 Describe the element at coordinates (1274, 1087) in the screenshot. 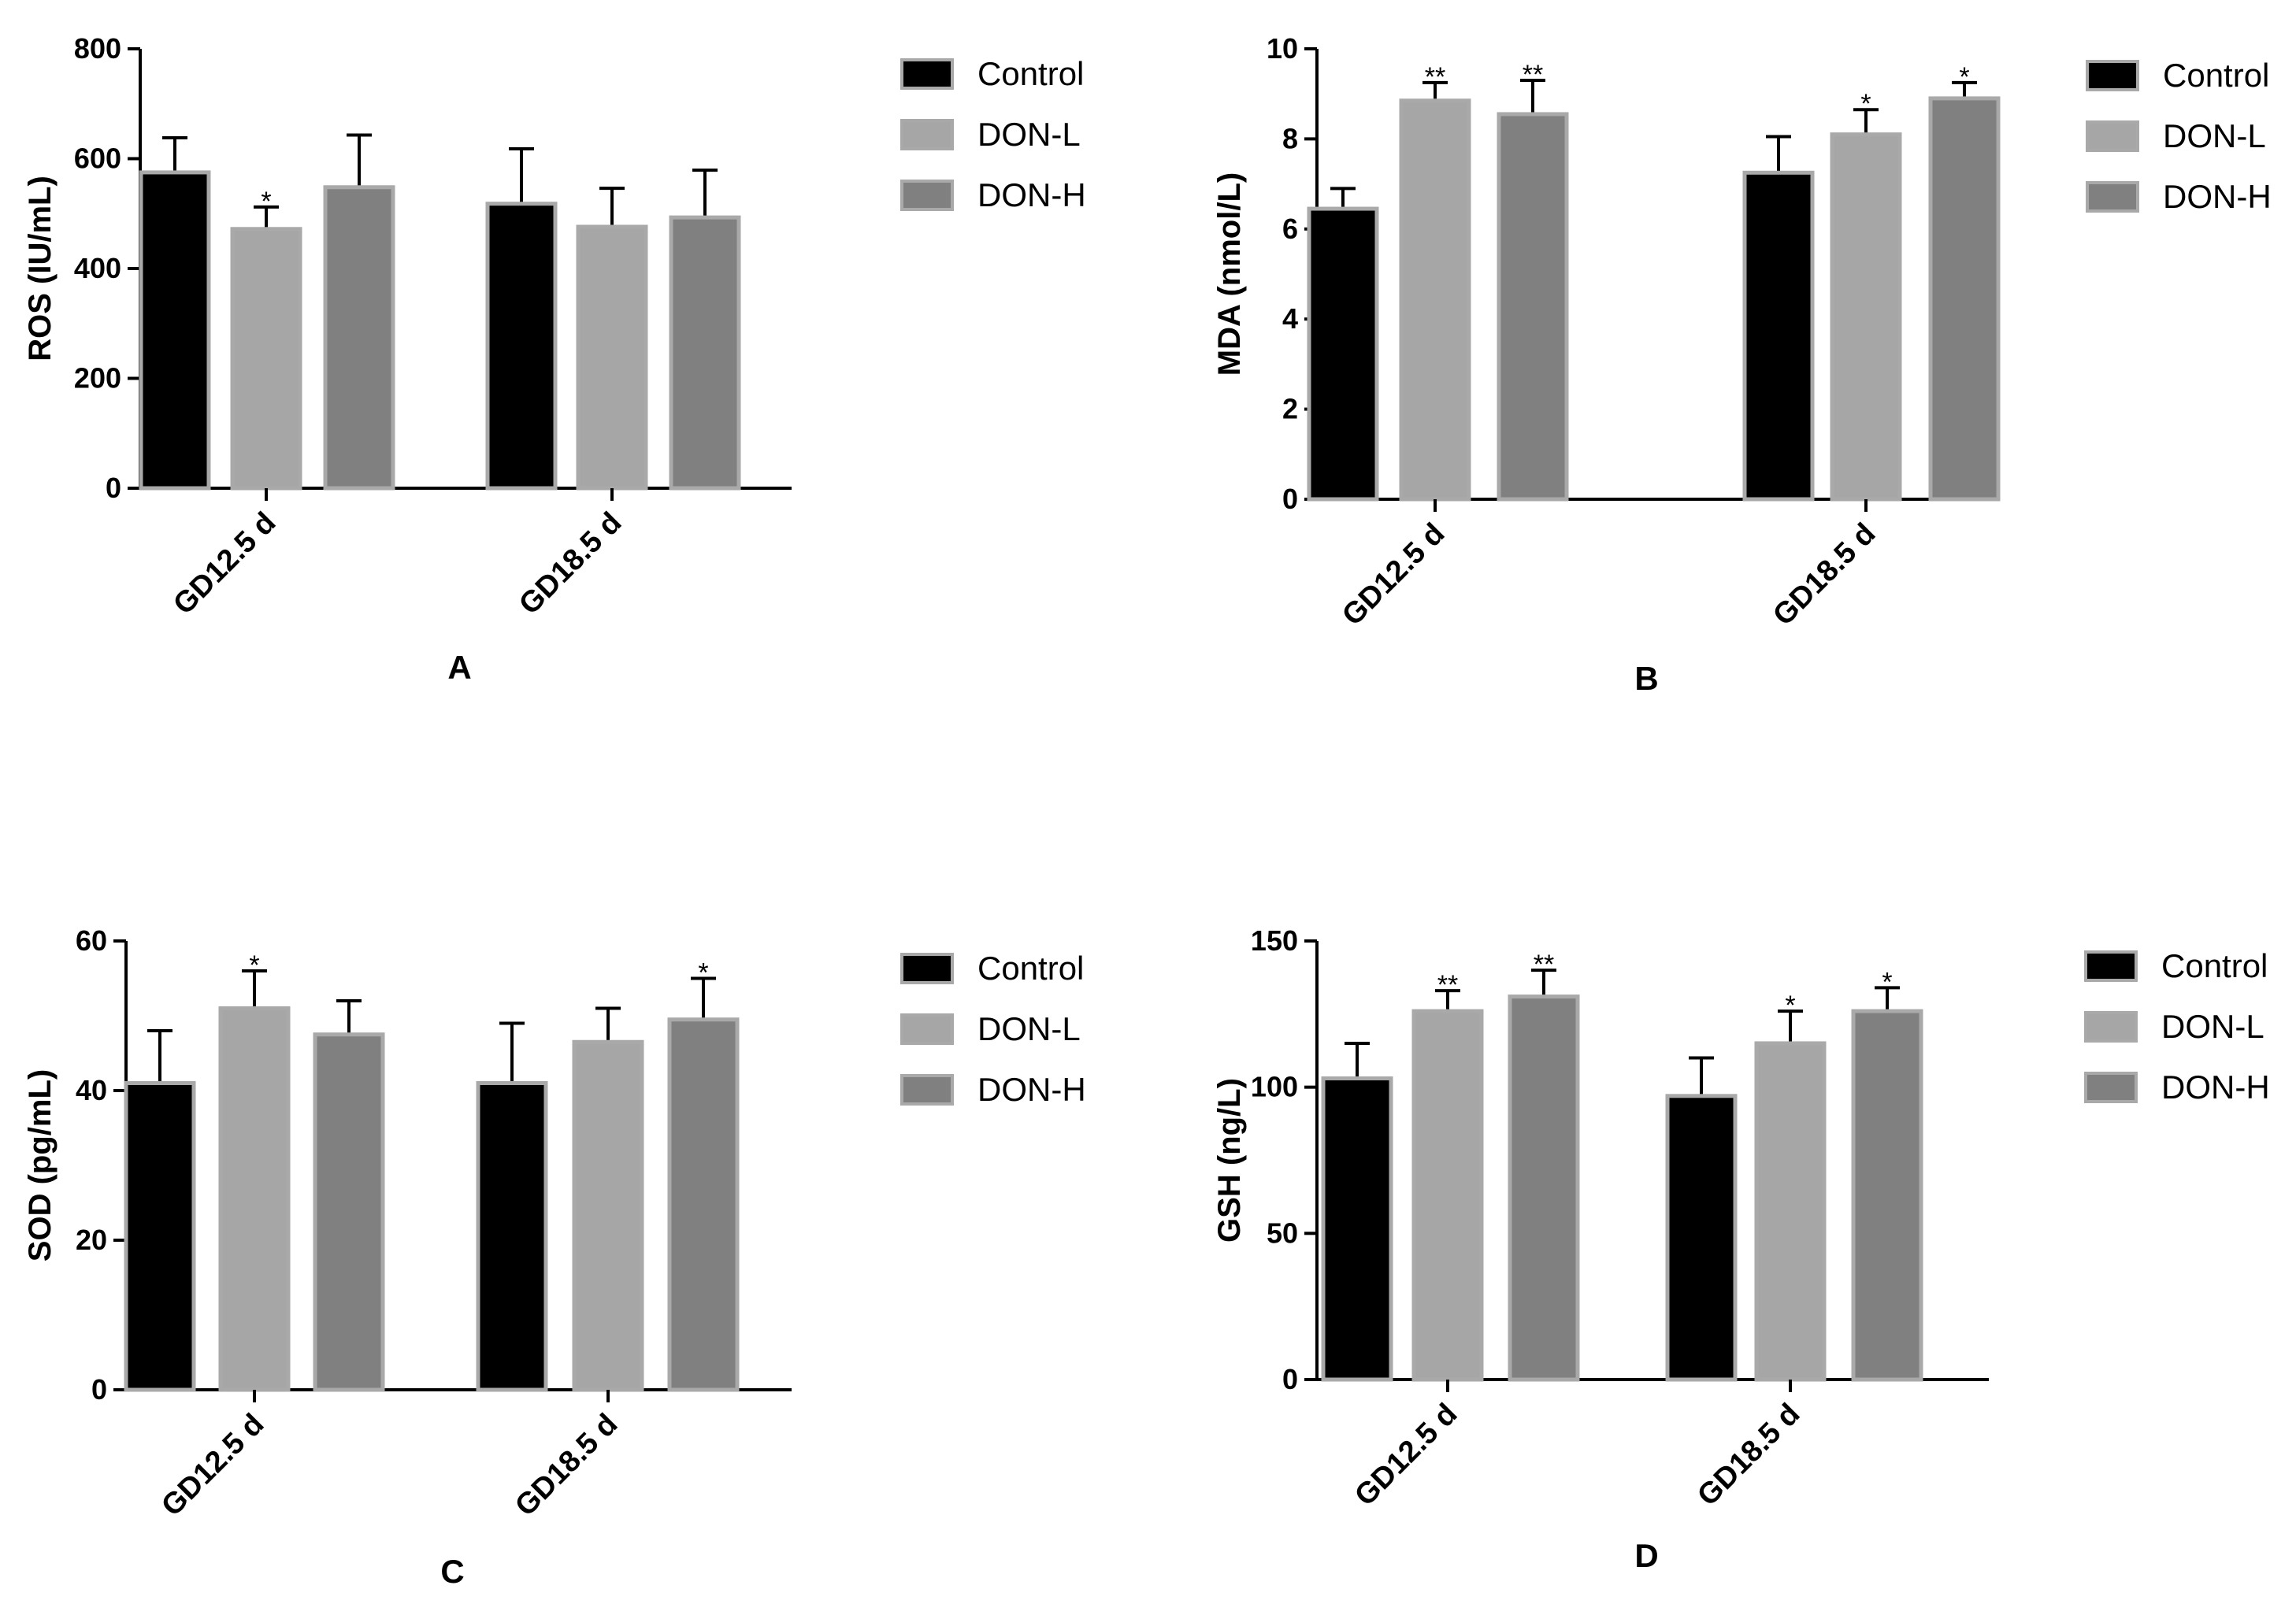

I see `y-tick-label: 100` at that location.